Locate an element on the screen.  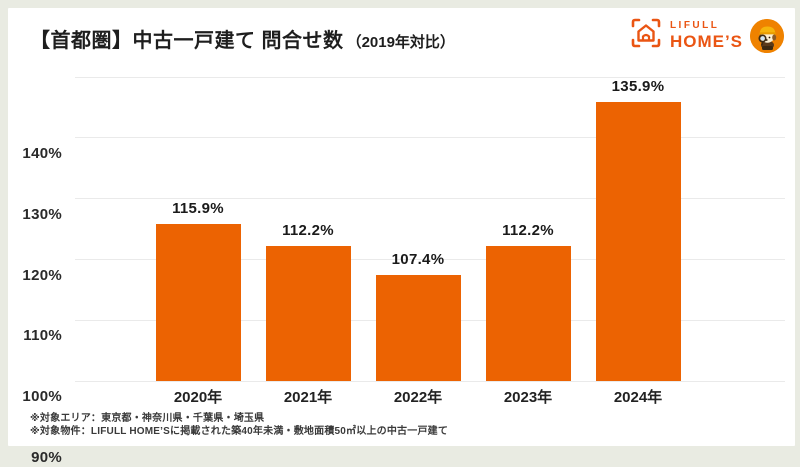
bar-2024年 is located at coordinates (638, 241).